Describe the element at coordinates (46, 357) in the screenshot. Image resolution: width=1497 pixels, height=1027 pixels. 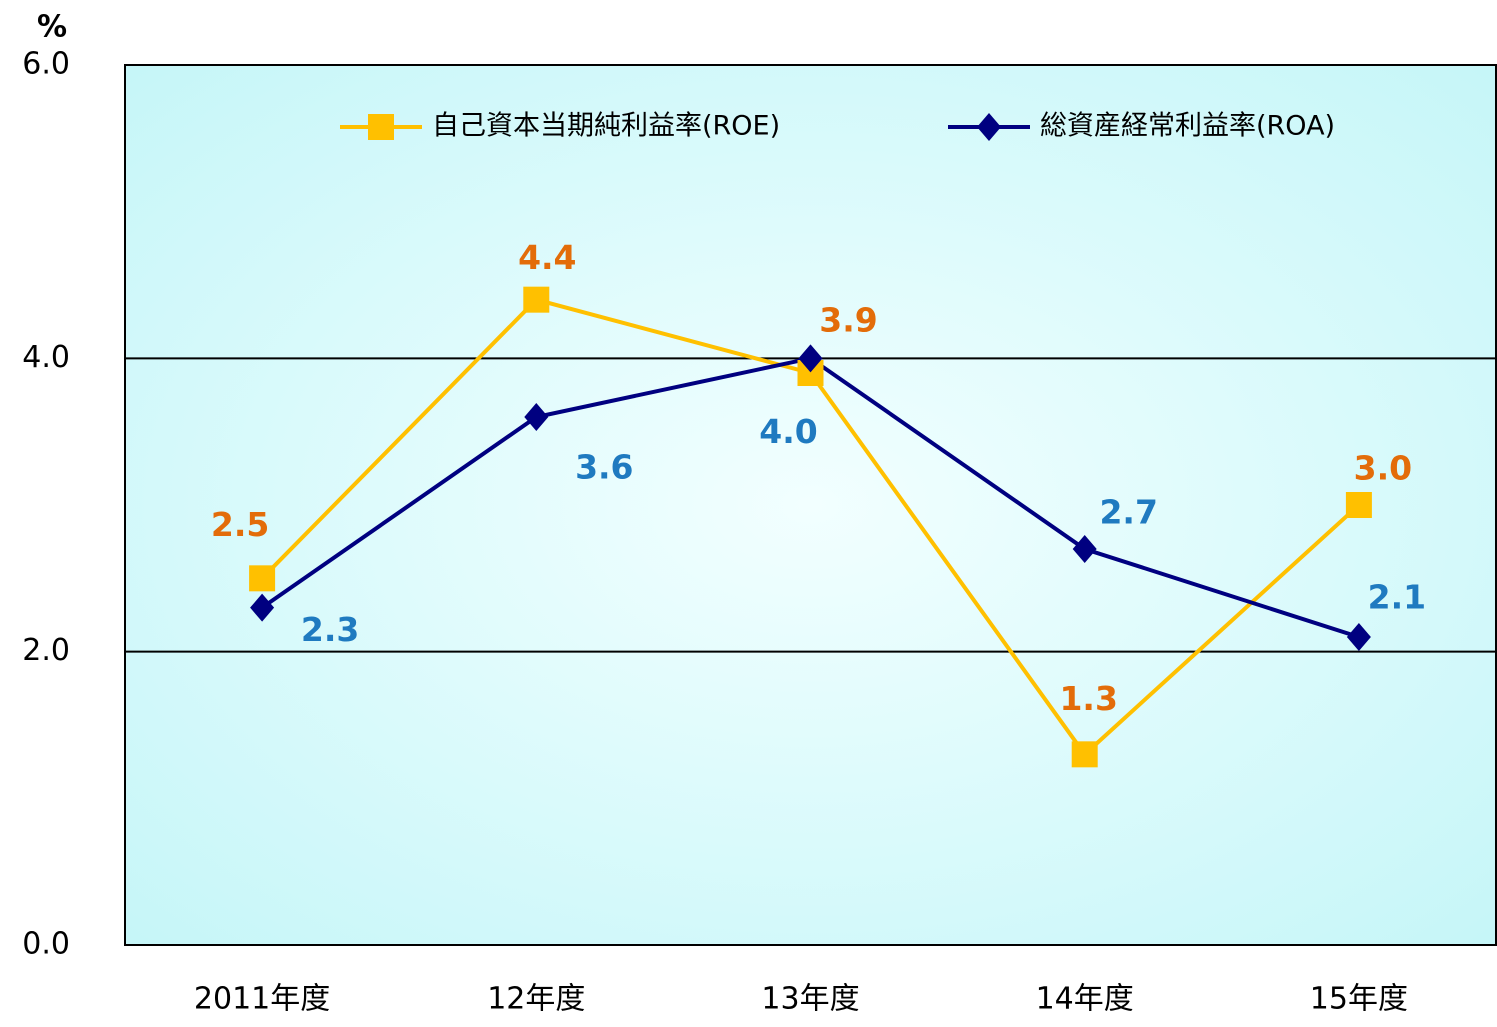
I see `y-tick-label: 4.0` at that location.